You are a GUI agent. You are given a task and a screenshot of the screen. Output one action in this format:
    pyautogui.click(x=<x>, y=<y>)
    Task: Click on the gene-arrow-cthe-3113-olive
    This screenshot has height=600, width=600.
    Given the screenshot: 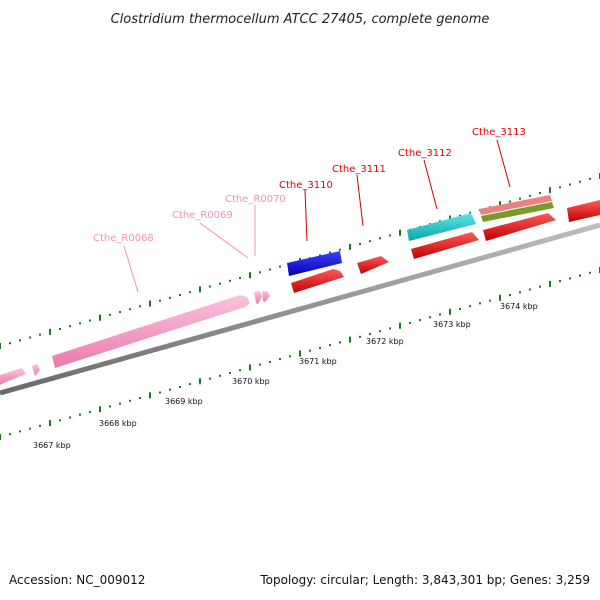 What is the action you would take?
    pyautogui.click(x=517, y=212)
    